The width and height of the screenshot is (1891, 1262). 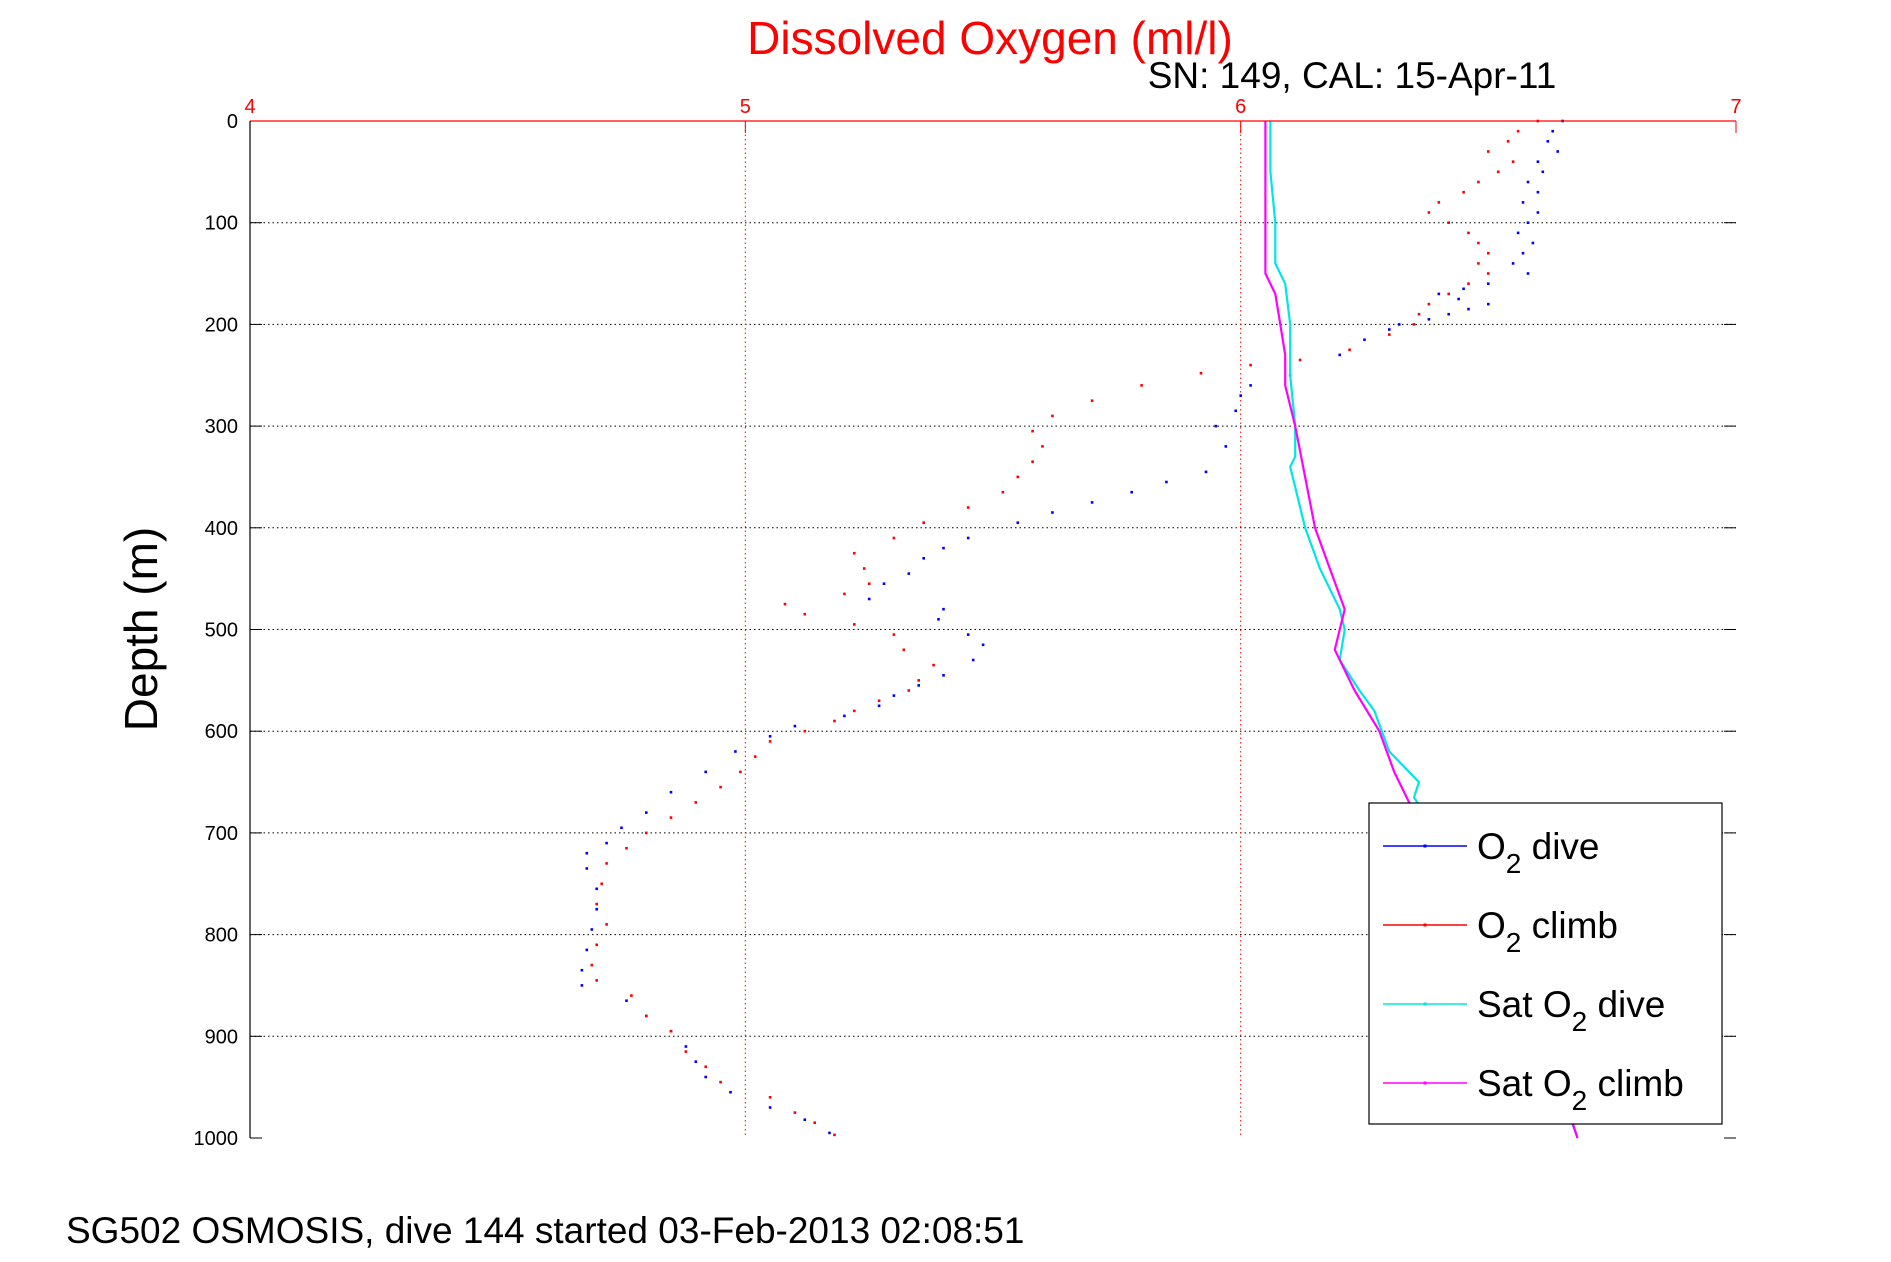 I want to click on legend-label: O2 dive, so click(x=1538, y=852).